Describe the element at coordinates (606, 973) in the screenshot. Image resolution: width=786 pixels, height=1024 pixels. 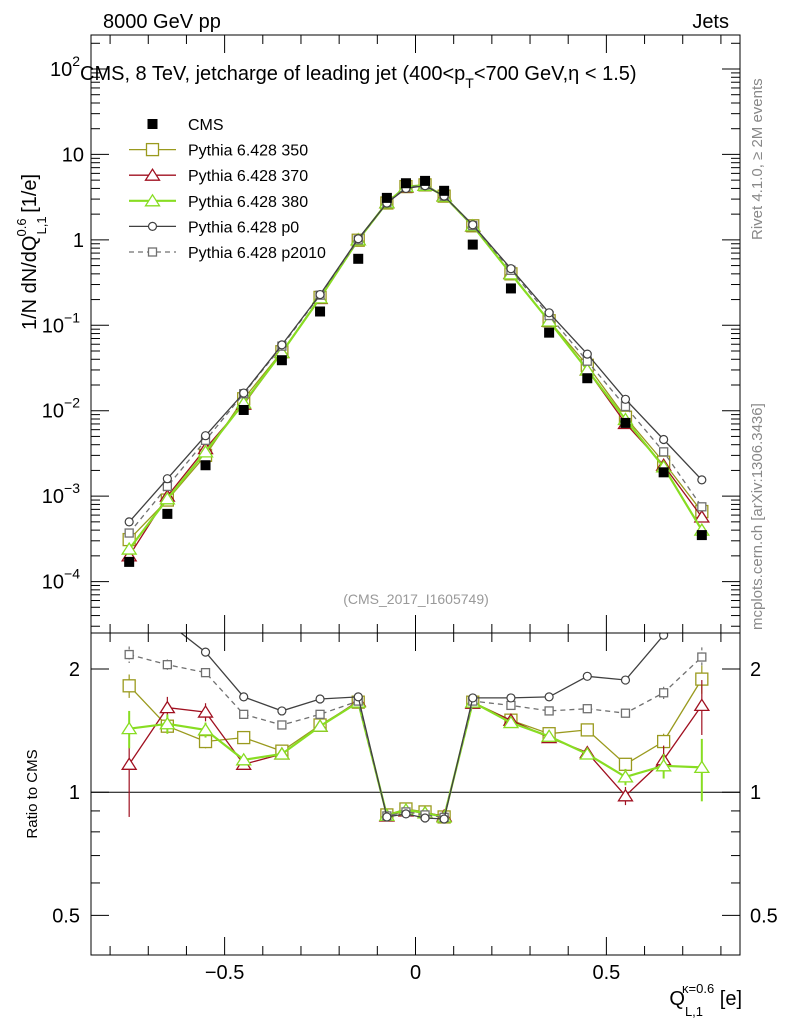
I see `x-tick-label: 0.5` at that location.